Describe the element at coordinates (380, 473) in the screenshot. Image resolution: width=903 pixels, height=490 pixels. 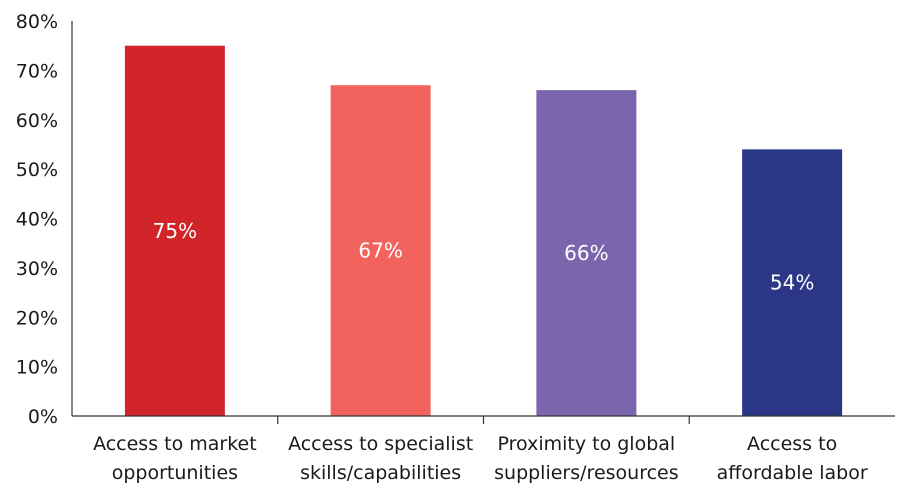
I see `x-category-label: skills/capabilities` at that location.